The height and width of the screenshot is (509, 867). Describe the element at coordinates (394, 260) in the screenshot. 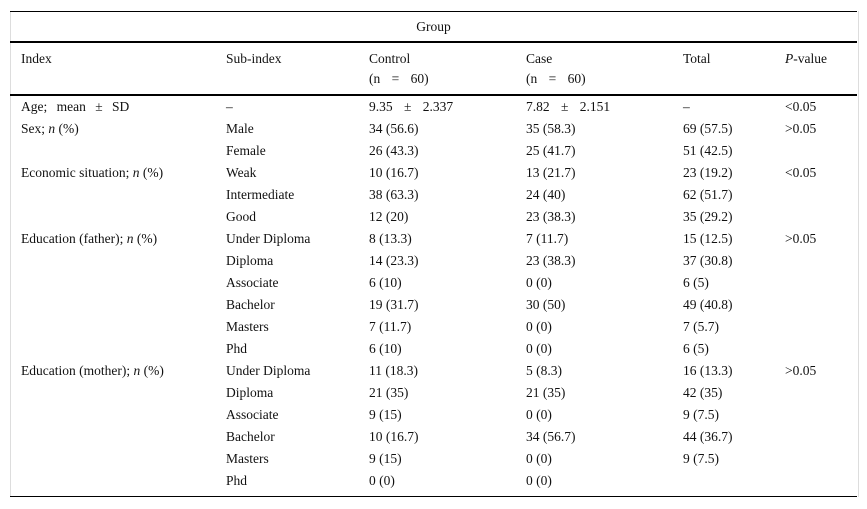

I see `cell-control: 14 (23.3)` at that location.